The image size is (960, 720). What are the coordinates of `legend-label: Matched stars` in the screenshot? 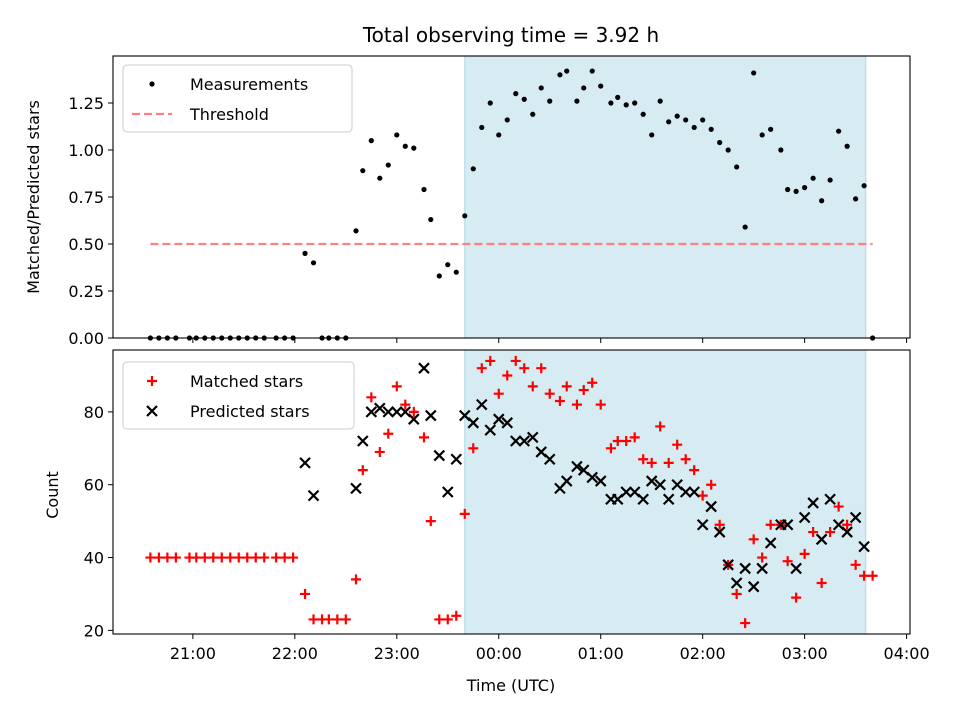 It's located at (246, 381).